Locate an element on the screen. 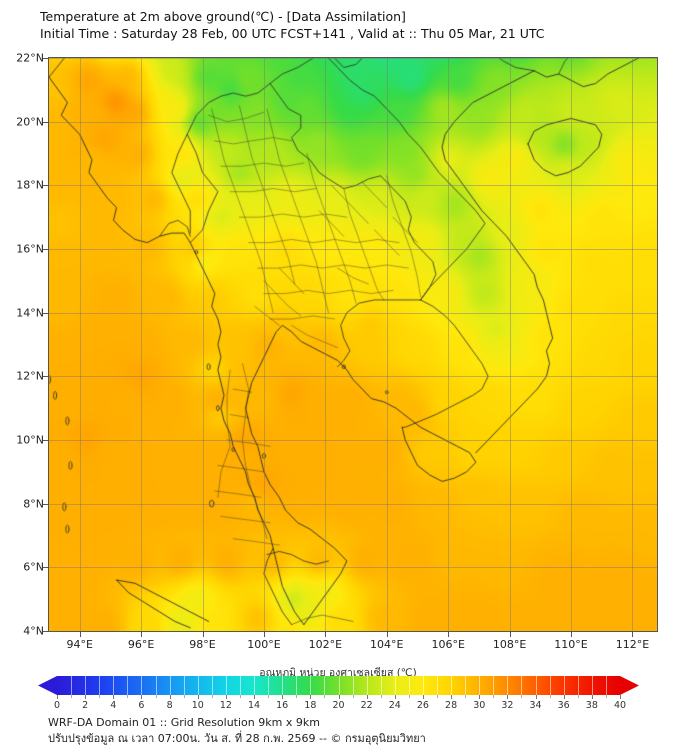 Image resolution: width=676 pixels, height=756 pixels. colorbar-tick-label: 2 is located at coordinates (85, 705).